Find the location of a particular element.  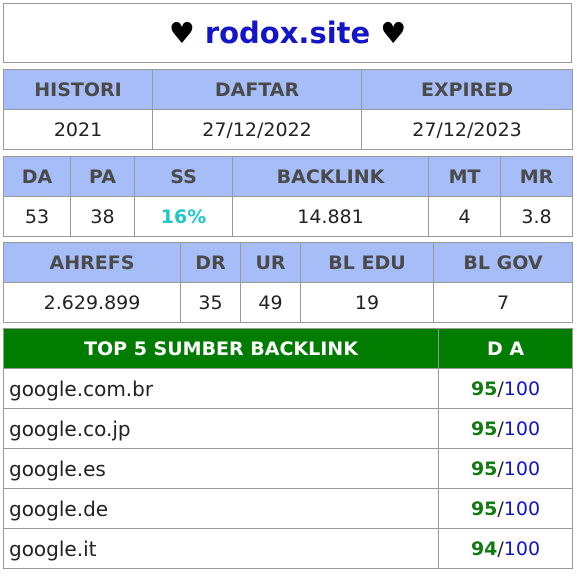

top-backlinks-header-row: TOP 5 SUMBER BACKLINK D A is located at coordinates (288, 348).